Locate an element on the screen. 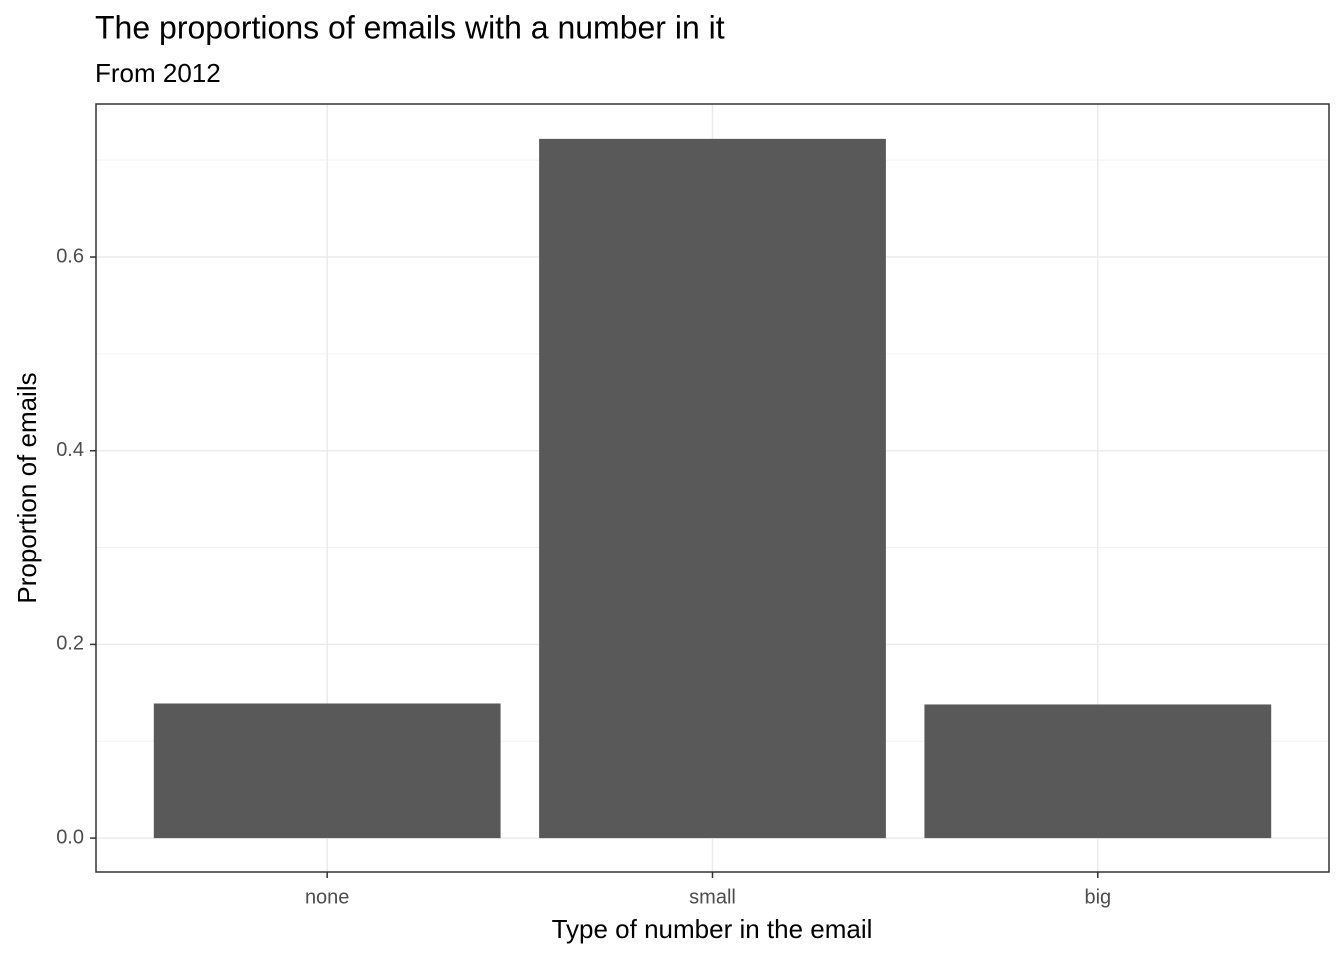 The width and height of the screenshot is (1344, 965). x-tick-label: big is located at coordinates (1097, 897).